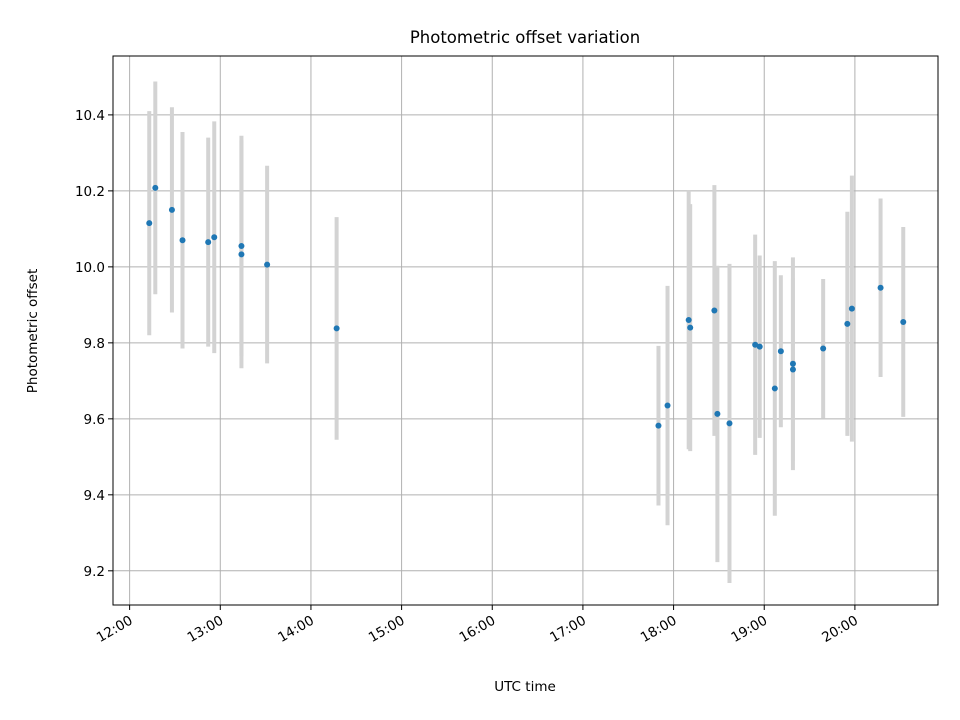 The height and width of the screenshot is (720, 960). Describe the element at coordinates (94, 344) in the screenshot. I see `y-tick-label: 9.8` at that location.